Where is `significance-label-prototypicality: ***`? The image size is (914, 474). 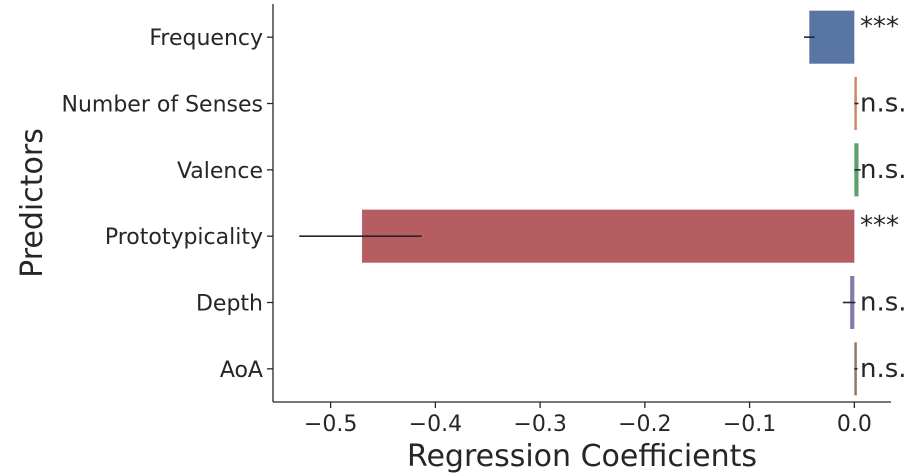 significance-label-prototypicality: *** is located at coordinates (879, 226).